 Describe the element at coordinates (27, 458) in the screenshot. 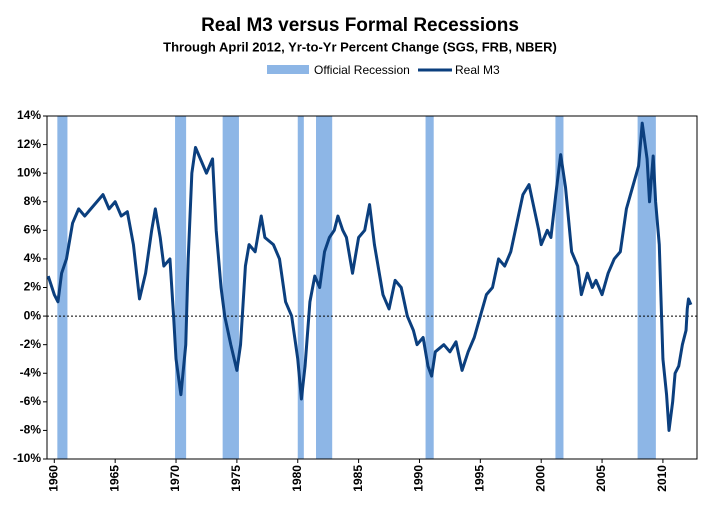

I see `y-tick-label: -10%` at that location.